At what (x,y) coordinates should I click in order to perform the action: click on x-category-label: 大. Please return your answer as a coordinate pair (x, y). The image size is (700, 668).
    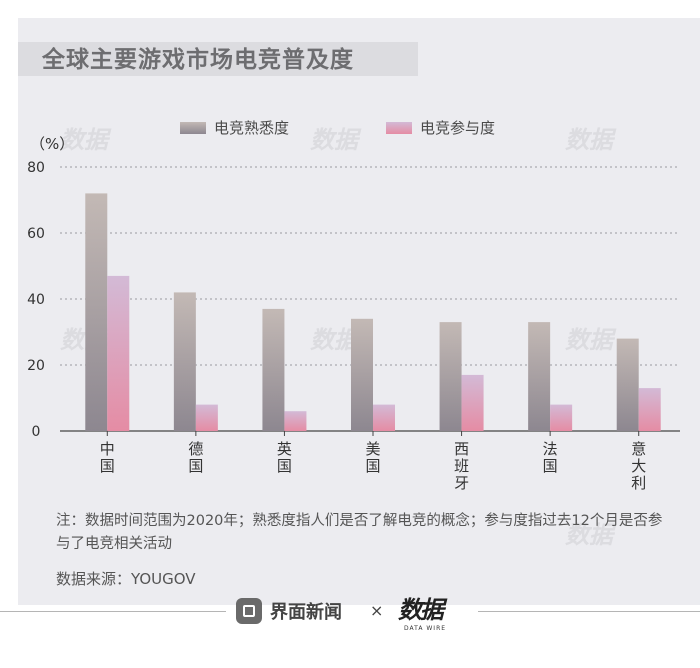
    Looking at the image, I should click on (638, 466).